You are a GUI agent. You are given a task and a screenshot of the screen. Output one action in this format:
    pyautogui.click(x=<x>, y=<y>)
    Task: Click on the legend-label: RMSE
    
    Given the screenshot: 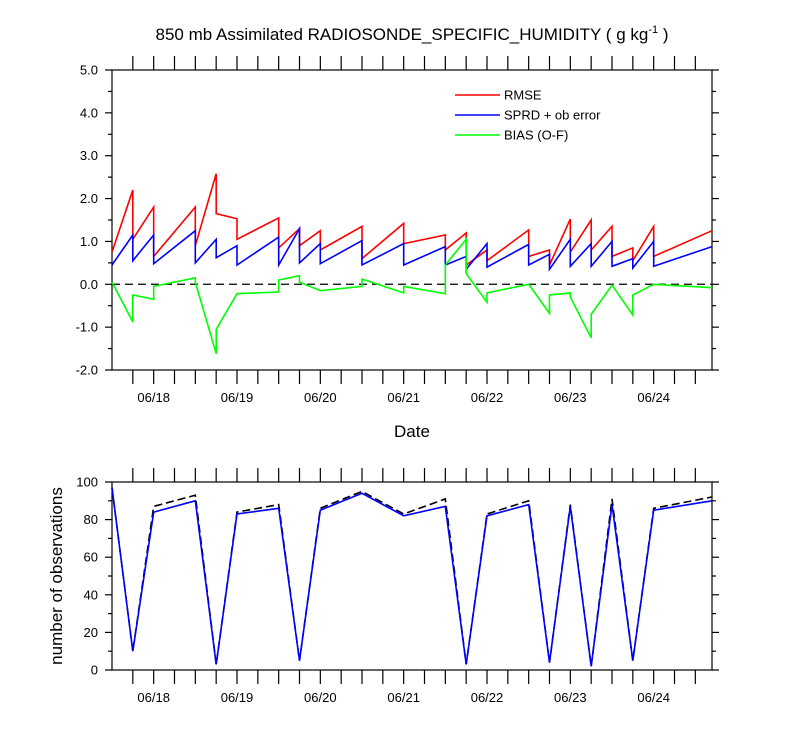 What is the action you would take?
    pyautogui.click(x=523, y=95)
    